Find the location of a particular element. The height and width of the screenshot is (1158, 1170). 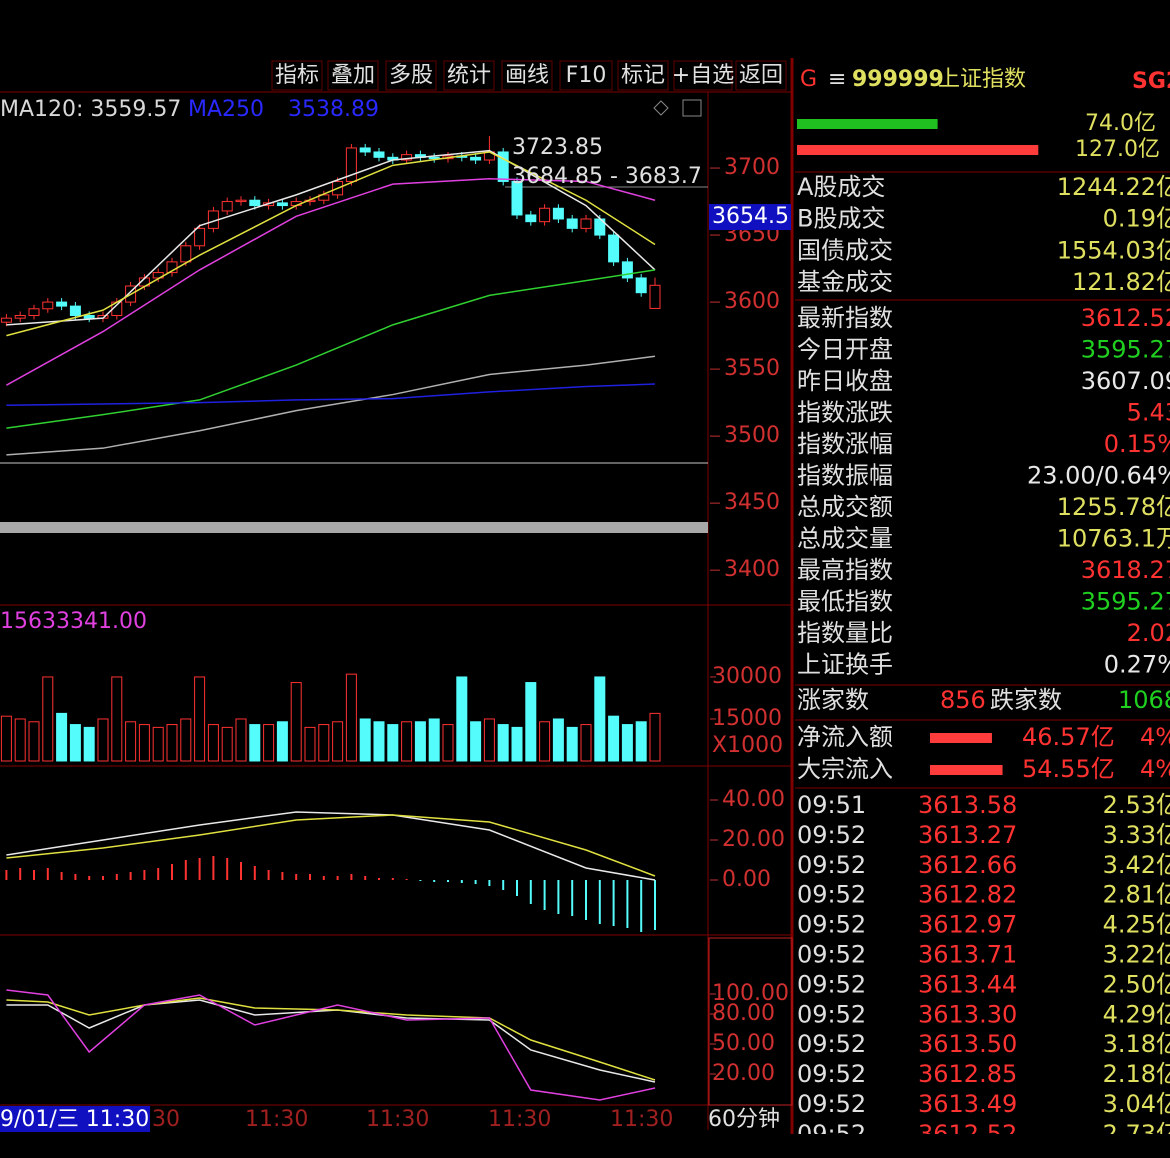

toolbar-label: +自选 is located at coordinates (703, 75).